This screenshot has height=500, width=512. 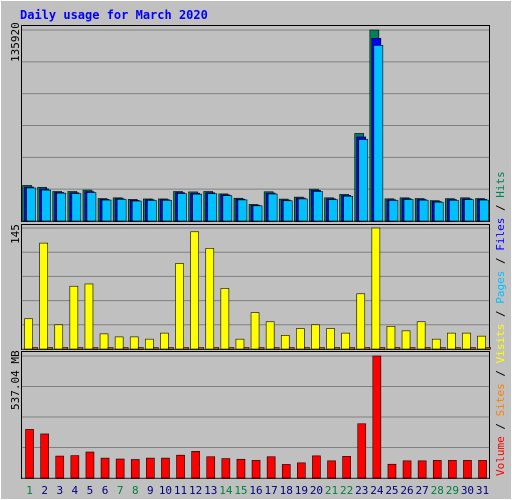 I want to click on hits-ymax-label: 135920, so click(x=15, y=42).